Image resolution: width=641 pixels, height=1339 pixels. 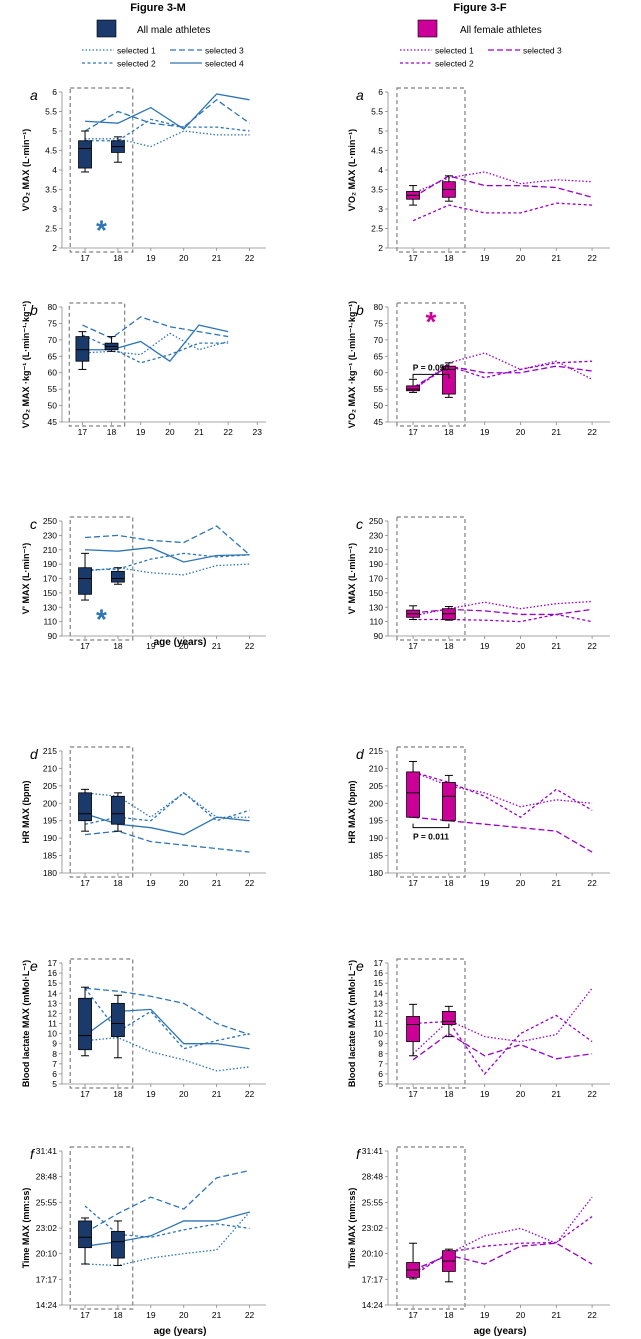 I want to click on y-tick-label-Mf: 28:48, so click(x=47, y=1177).